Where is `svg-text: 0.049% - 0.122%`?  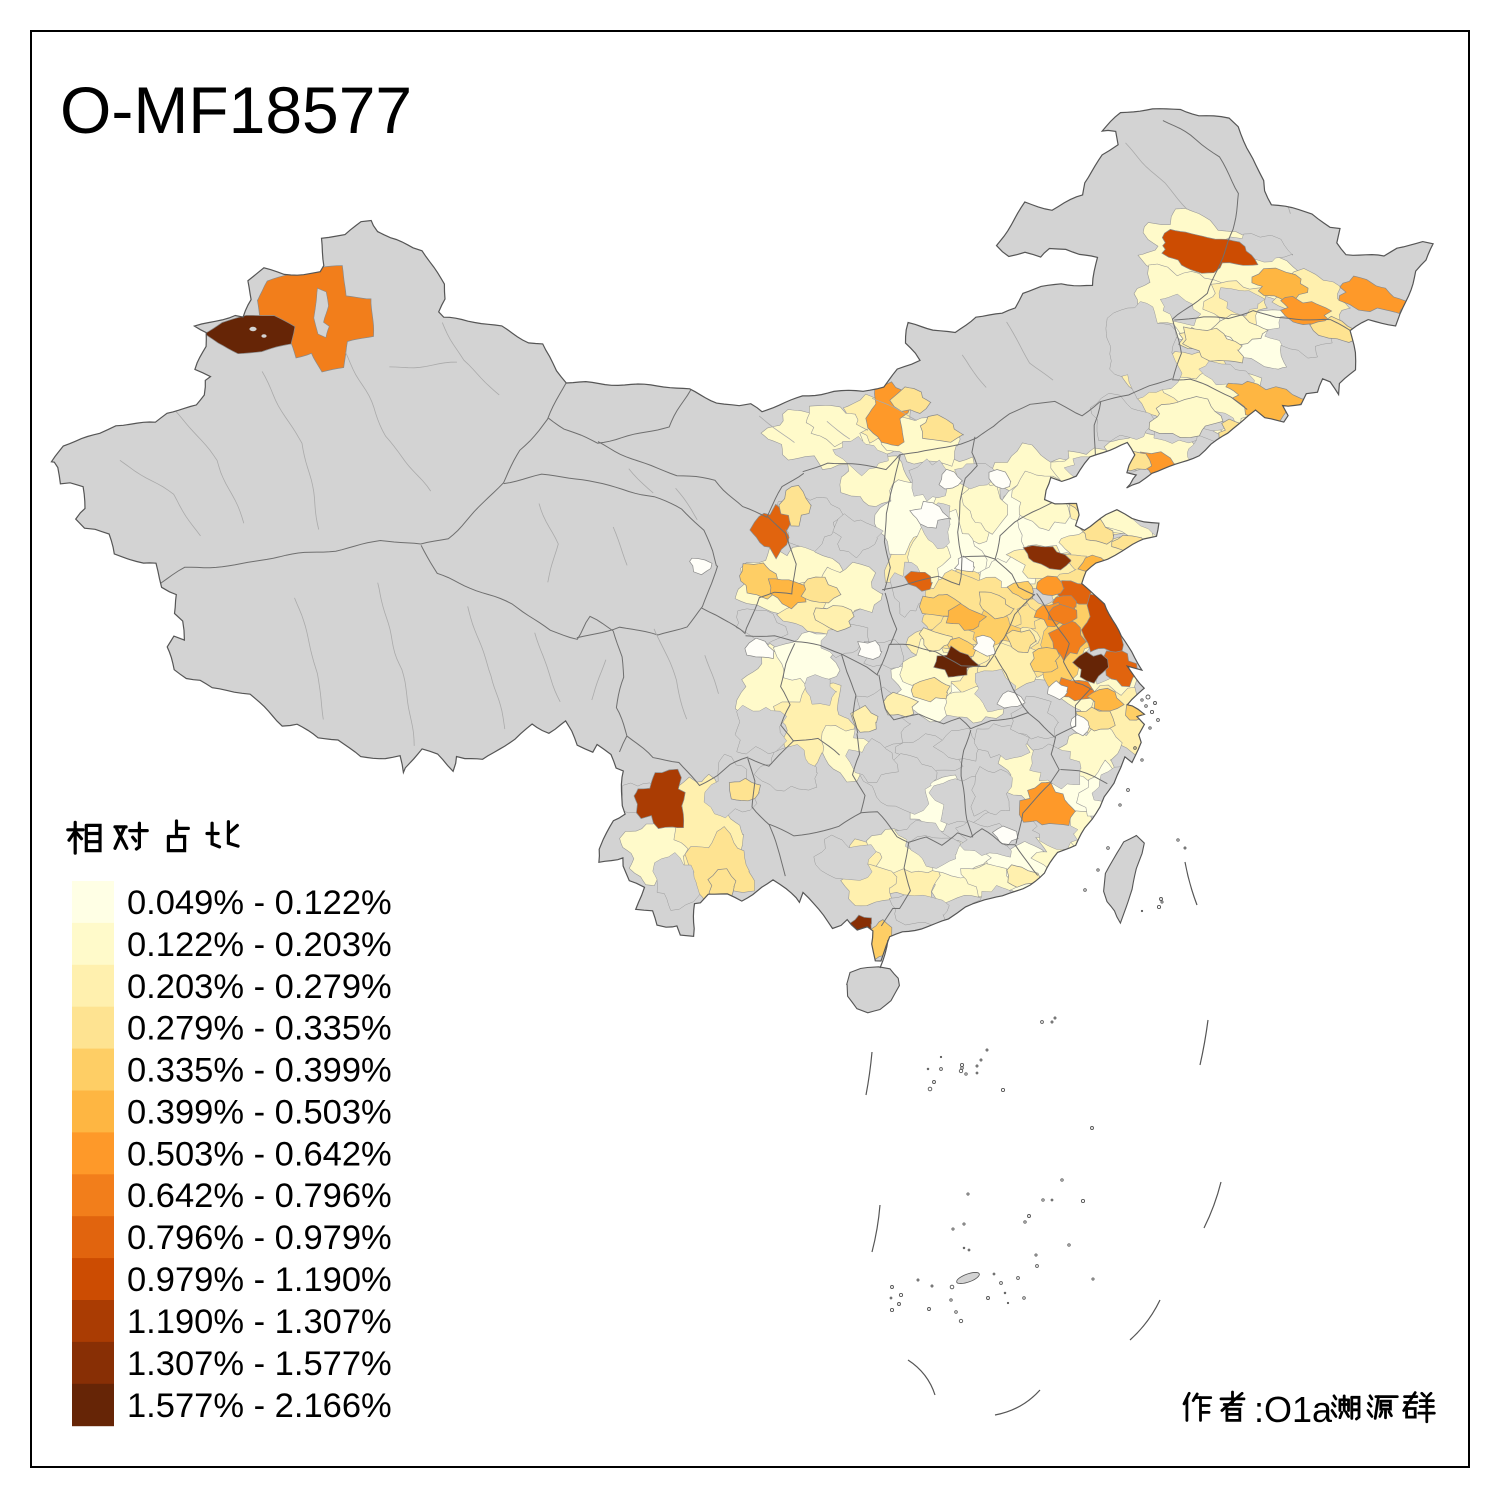 svg-text: 0.049% - 0.122% is located at coordinates (259, 903).